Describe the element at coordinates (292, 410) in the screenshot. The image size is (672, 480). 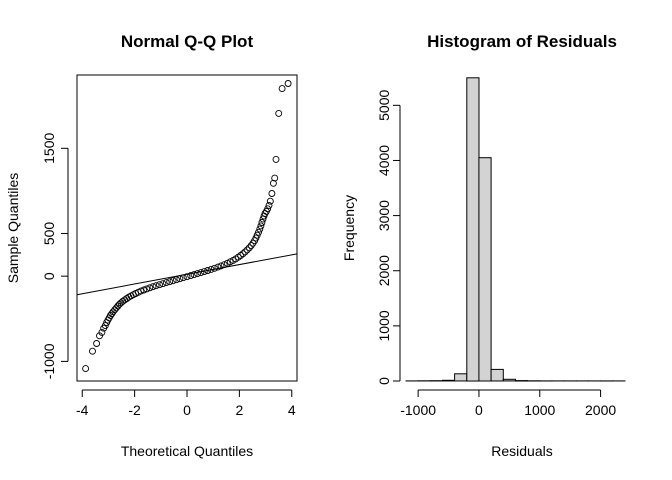
I see `qq-x-tick-label: 4` at that location.